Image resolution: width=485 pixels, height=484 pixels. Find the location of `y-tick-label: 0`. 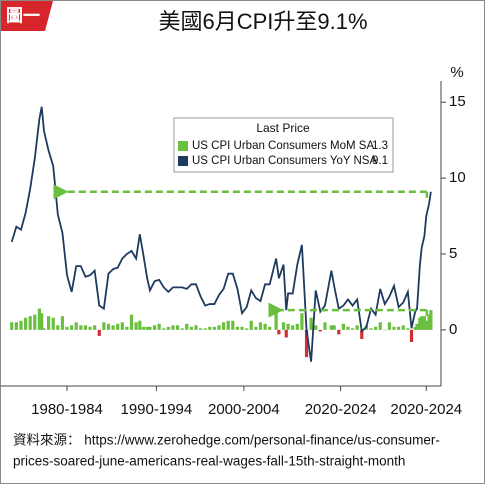

y-tick-label: 0 is located at coordinates (453, 329).